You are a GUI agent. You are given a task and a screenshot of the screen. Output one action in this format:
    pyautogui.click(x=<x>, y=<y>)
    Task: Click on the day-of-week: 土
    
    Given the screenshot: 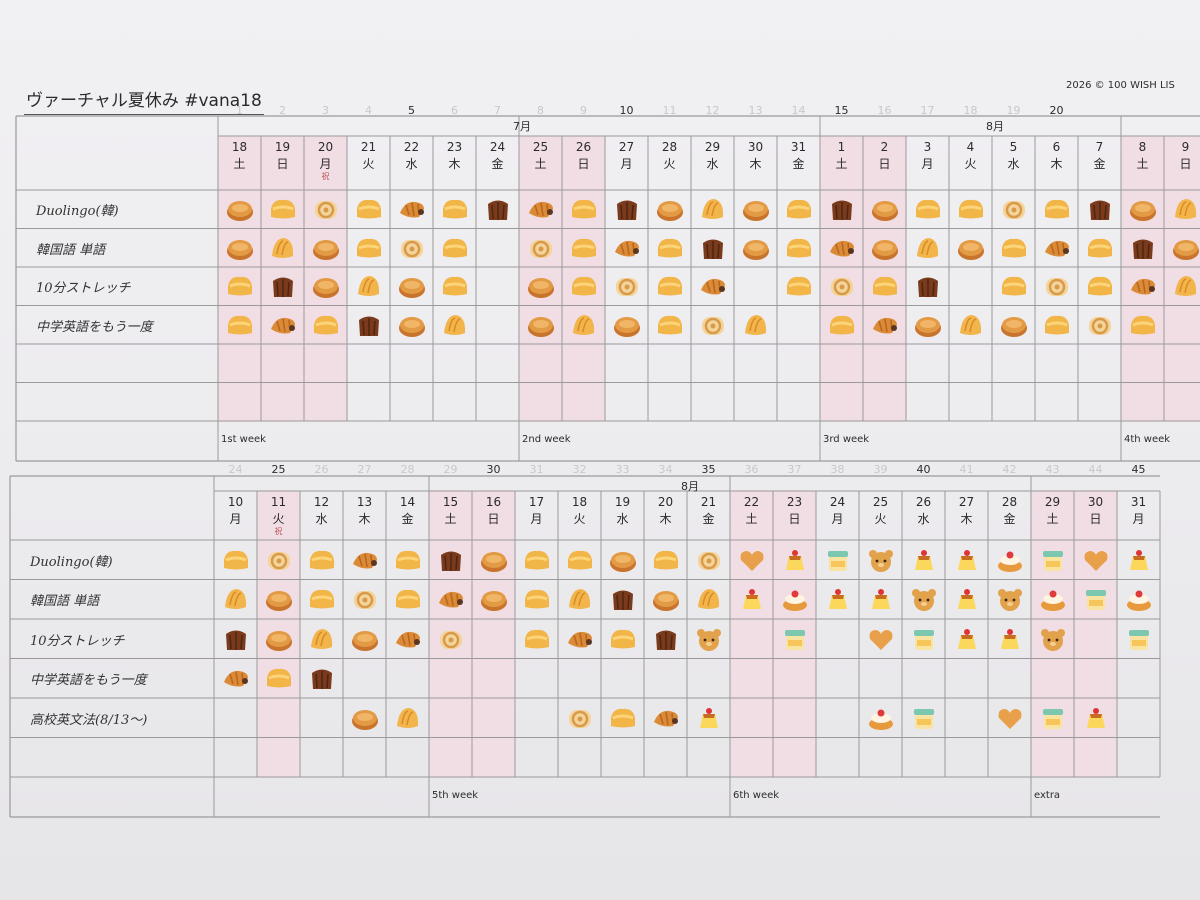 What is the action you would take?
    pyautogui.click(x=751, y=519)
    